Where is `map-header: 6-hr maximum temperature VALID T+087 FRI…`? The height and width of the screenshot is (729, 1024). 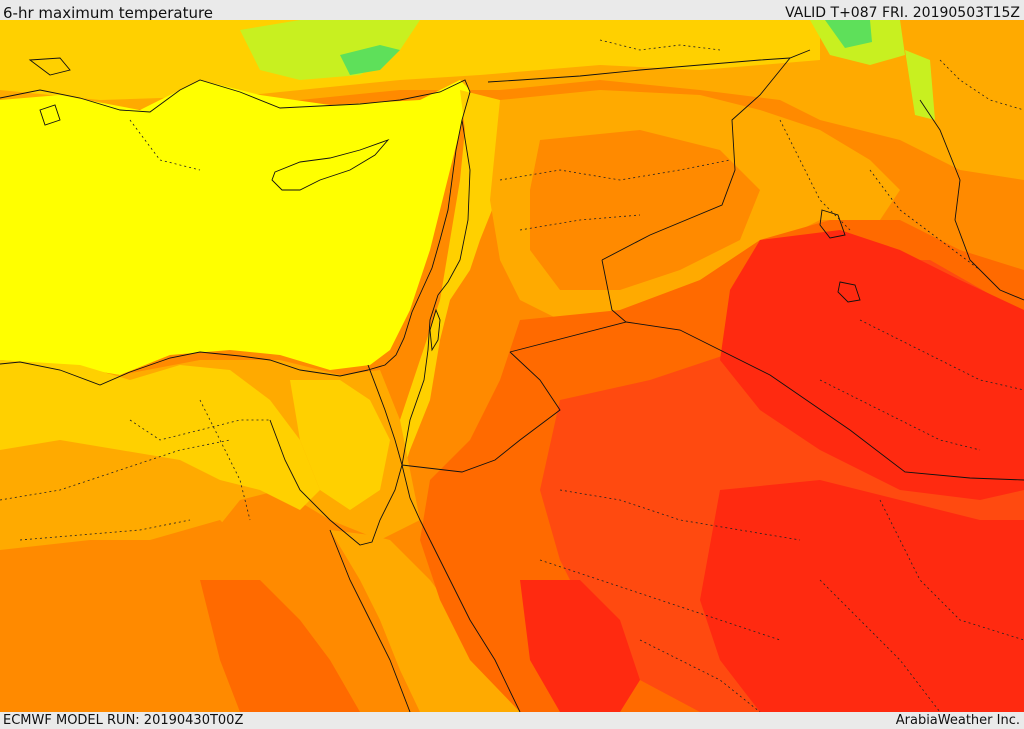
map-header: 6-hr maximum temperature VALID T+087 FRI… is located at coordinates (512, 11).